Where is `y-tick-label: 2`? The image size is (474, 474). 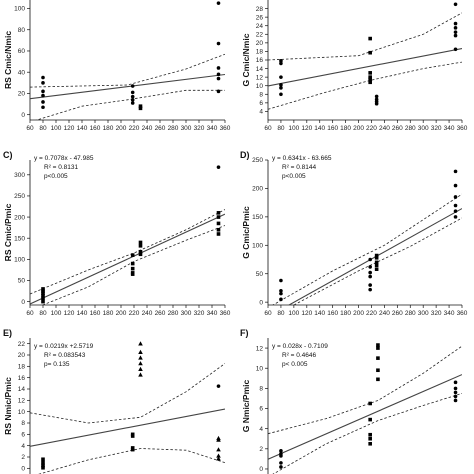 y-tick-label: 2 is located at coordinates (261, 449).